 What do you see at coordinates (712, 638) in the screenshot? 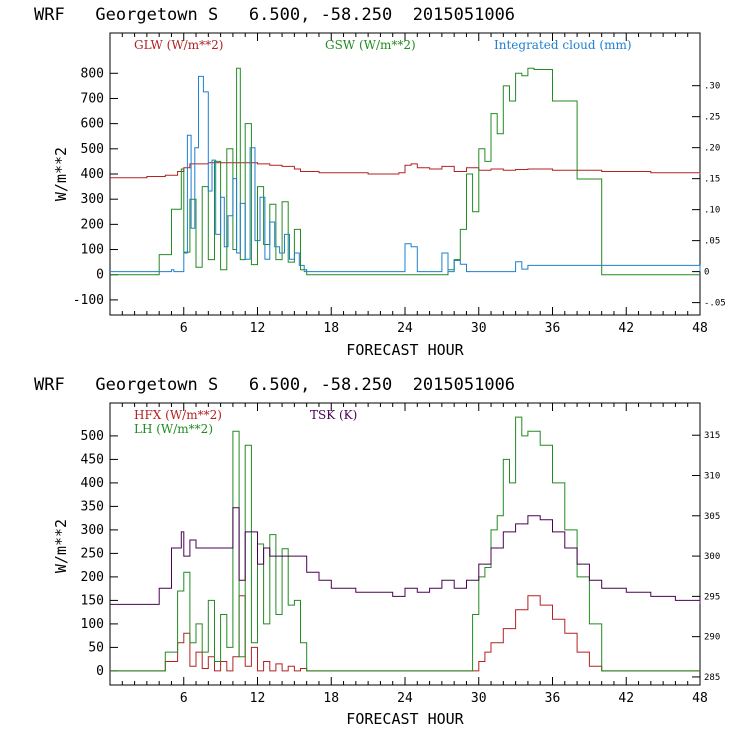
I see `y2-tick-label: 290` at bounding box center [712, 638].